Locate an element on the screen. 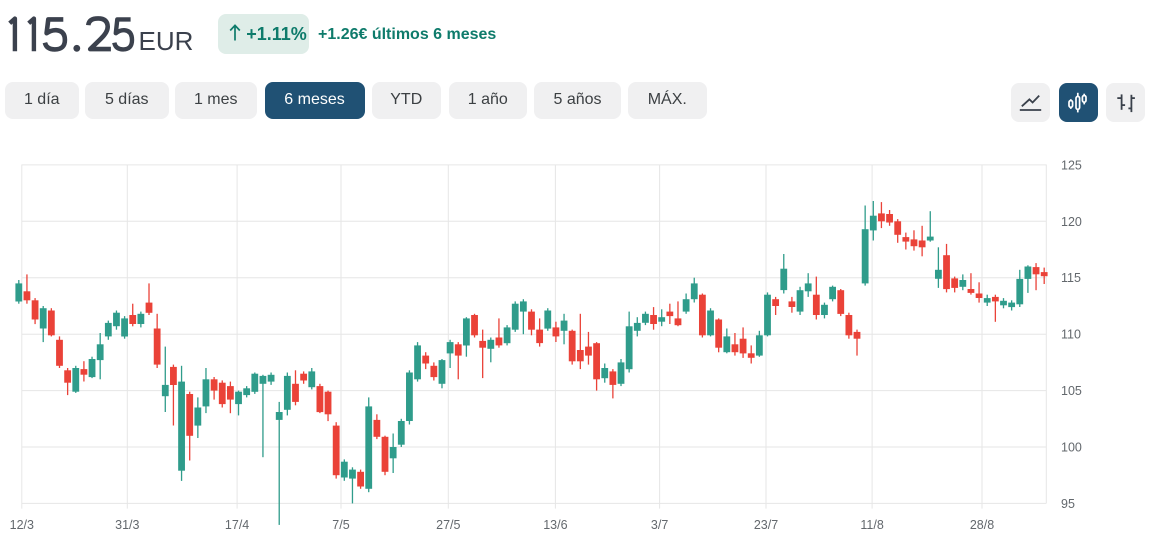 This screenshot has width=1151, height=549. svg-text: 125 is located at coordinates (1071, 165).